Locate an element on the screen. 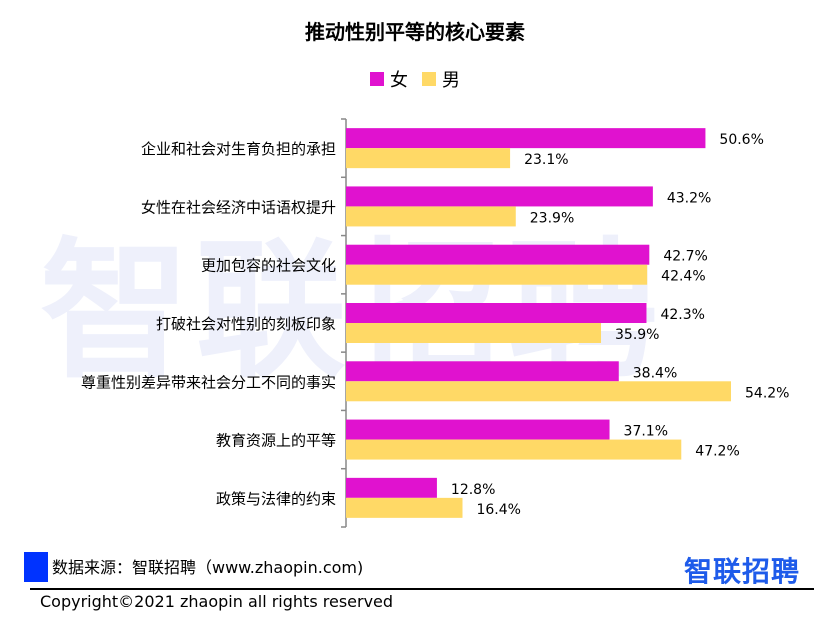 The image size is (830, 634). data-label-female: 50.6% is located at coordinates (741, 140).